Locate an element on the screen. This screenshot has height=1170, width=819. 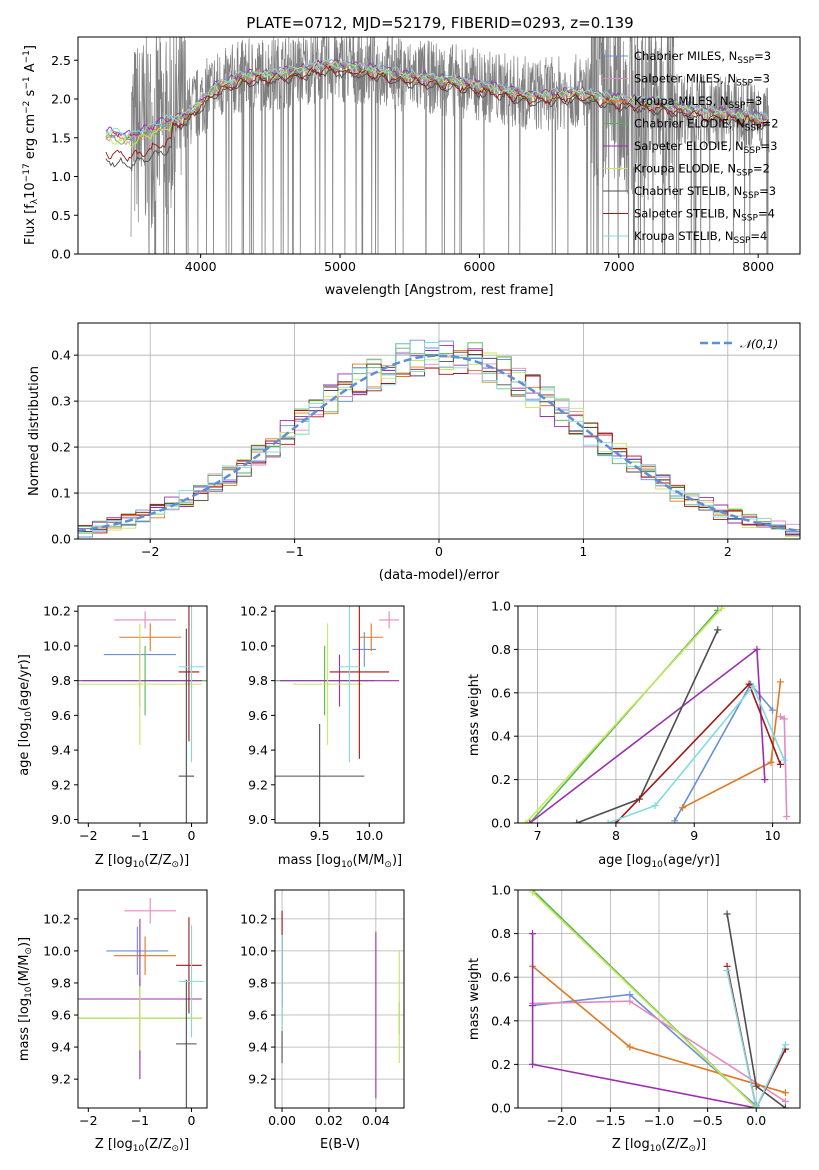
label-part: Salpeter MILES, N is located at coordinates (685, 79).